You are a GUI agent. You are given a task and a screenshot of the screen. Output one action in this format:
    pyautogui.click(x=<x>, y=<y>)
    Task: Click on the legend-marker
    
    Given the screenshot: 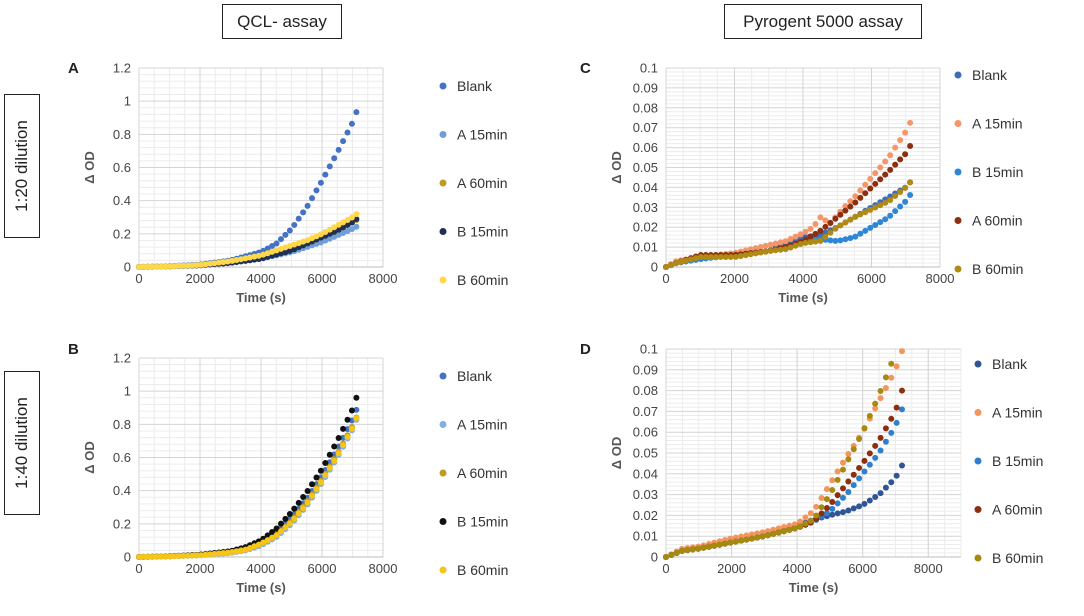 What is the action you would take?
    pyautogui.click(x=443, y=473)
    